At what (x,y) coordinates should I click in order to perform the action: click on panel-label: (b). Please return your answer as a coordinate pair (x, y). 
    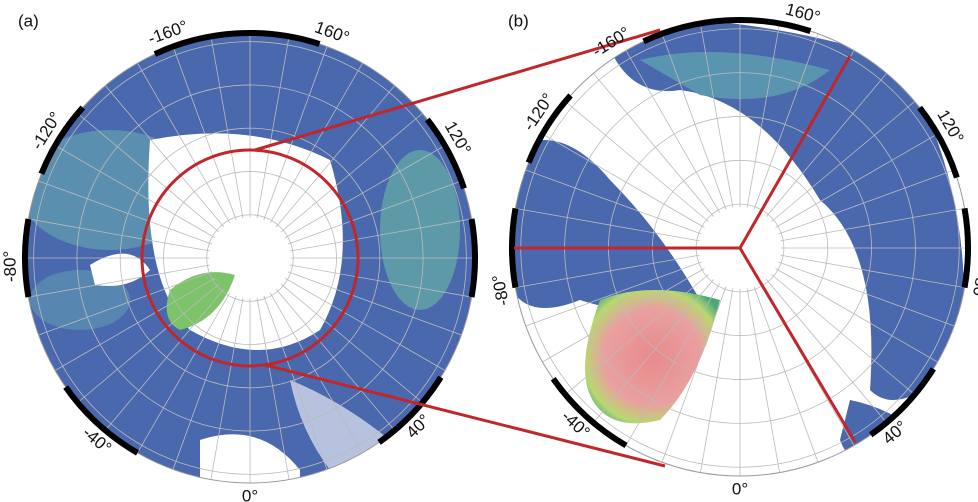
    Looking at the image, I should click on (518, 20).